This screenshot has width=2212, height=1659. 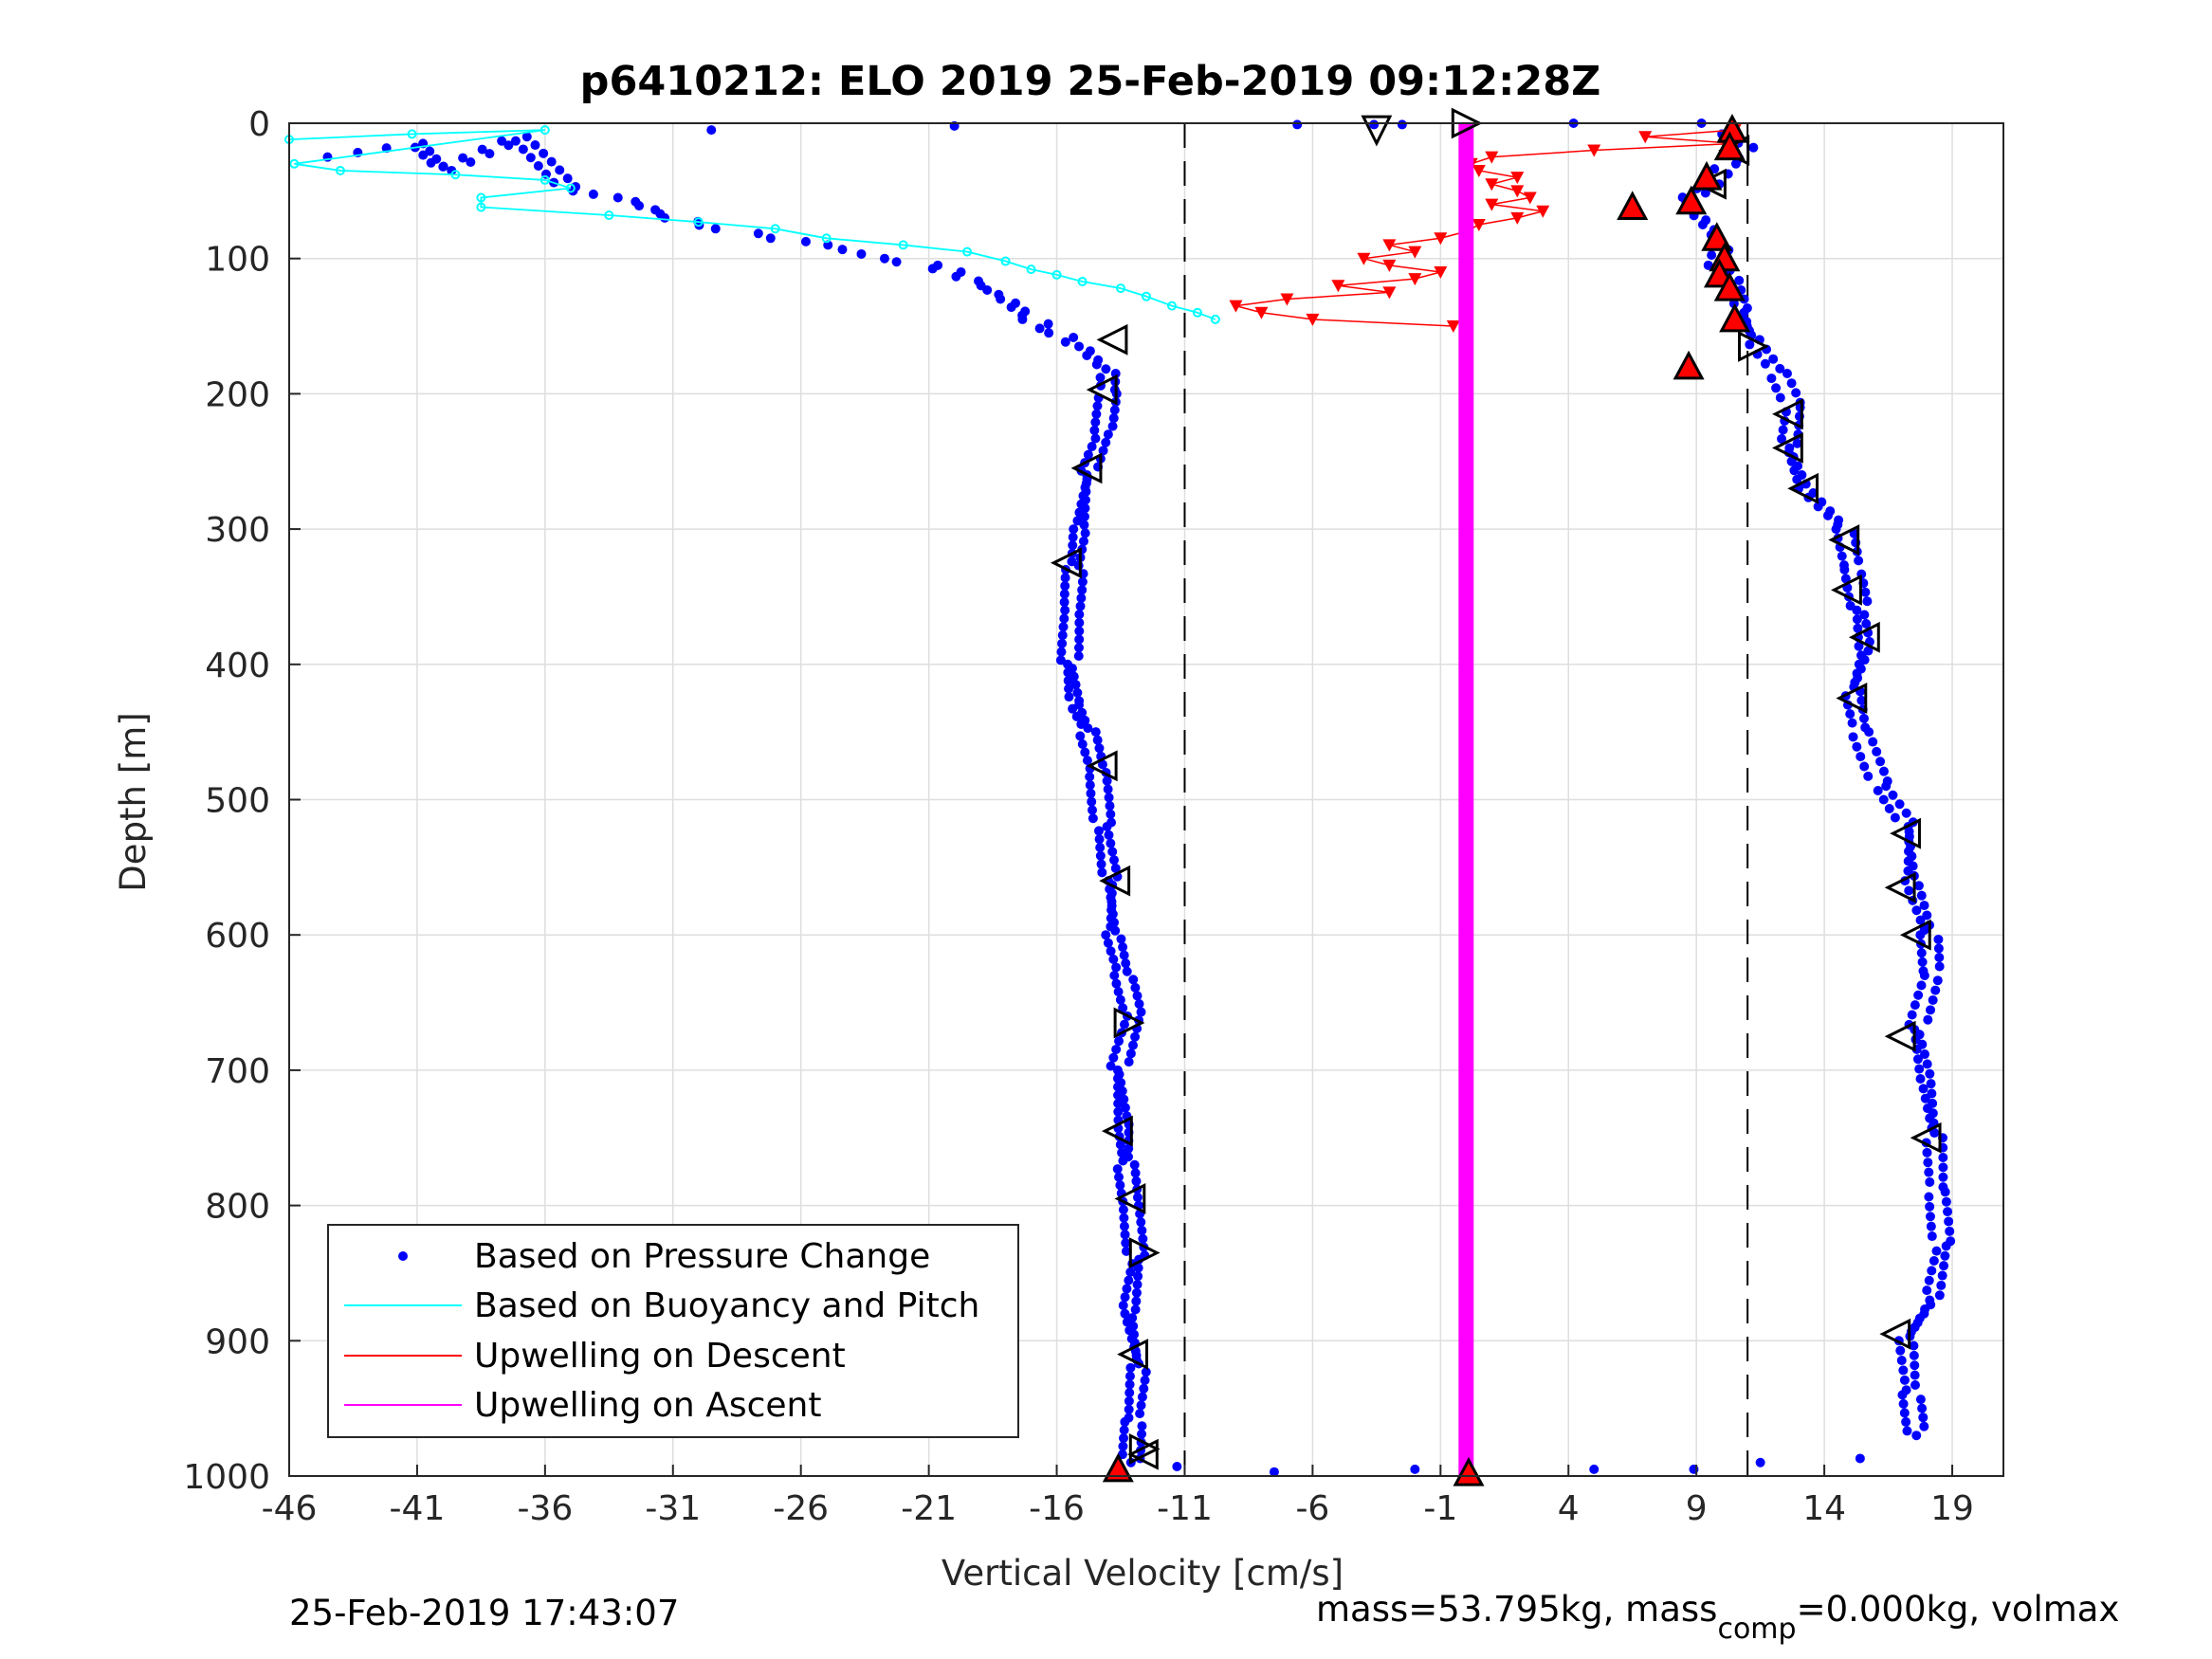 I want to click on x-tick-label: 9, so click(x=1697, y=1508).